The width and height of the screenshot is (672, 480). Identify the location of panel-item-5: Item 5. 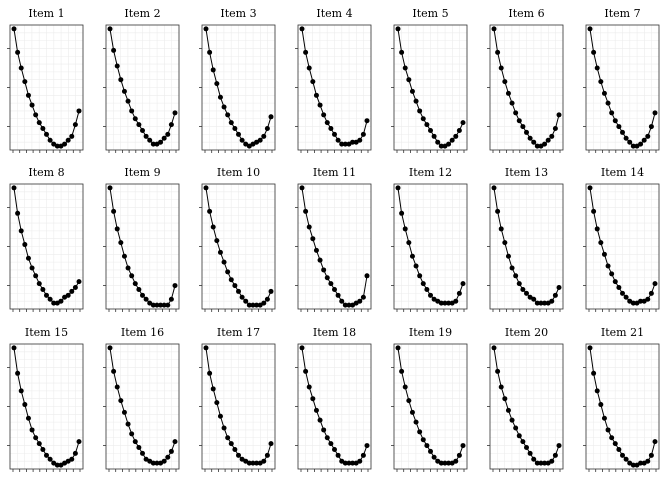
(429, 80).